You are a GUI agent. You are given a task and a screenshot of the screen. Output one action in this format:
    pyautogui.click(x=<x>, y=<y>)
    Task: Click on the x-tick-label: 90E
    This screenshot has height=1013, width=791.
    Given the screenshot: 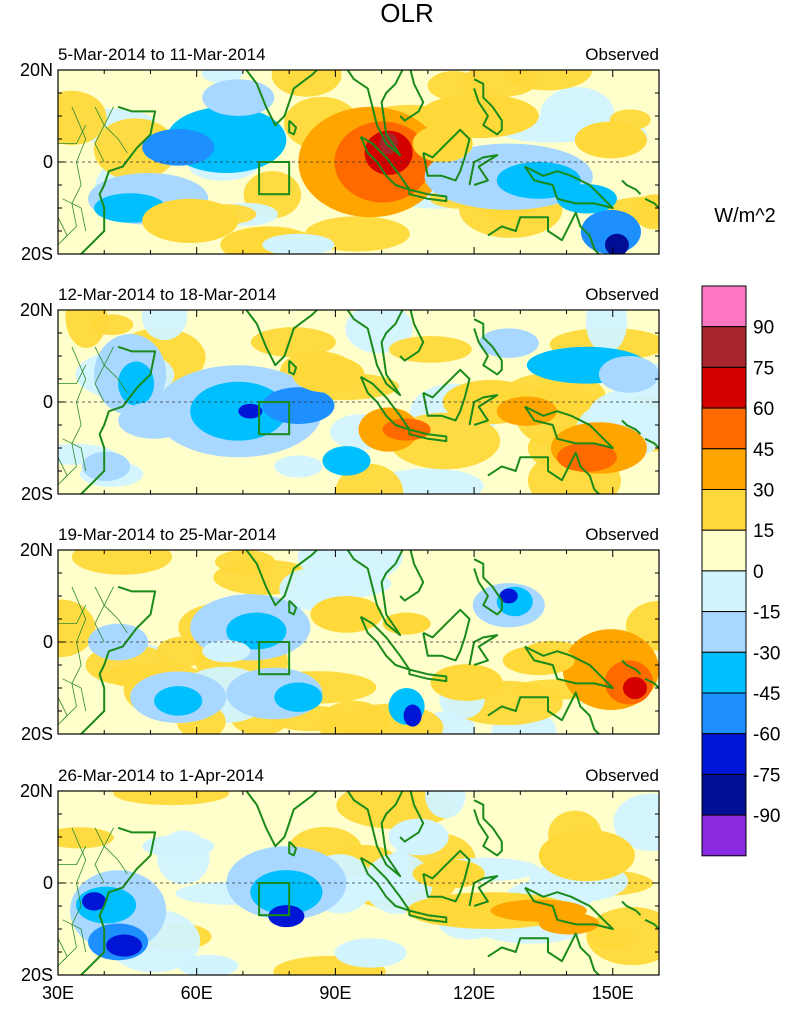 What is the action you would take?
    pyautogui.click(x=335, y=993)
    